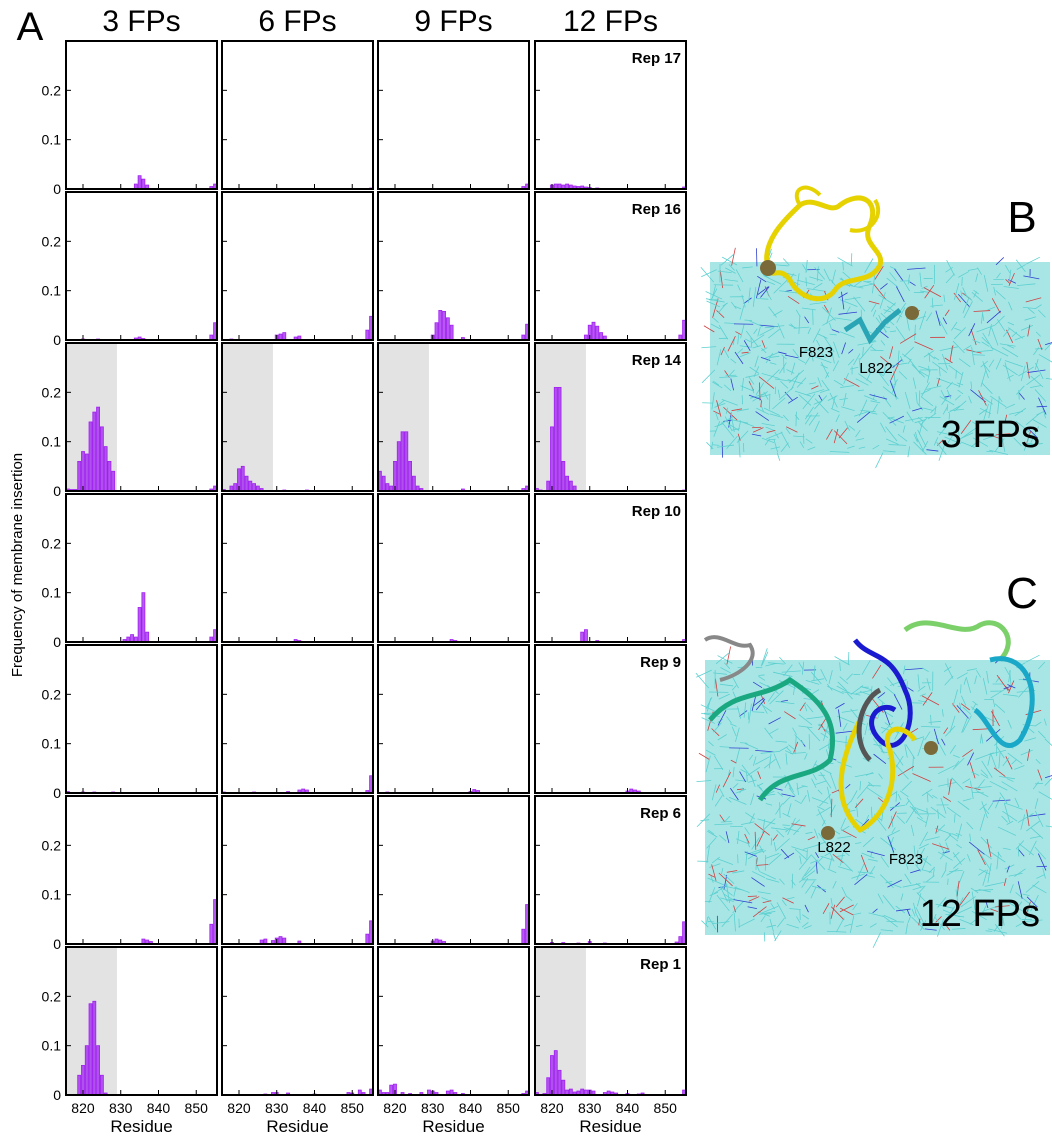  What do you see at coordinates (833, 847) in the screenshot?
I see `residue-label: L822` at bounding box center [833, 847].